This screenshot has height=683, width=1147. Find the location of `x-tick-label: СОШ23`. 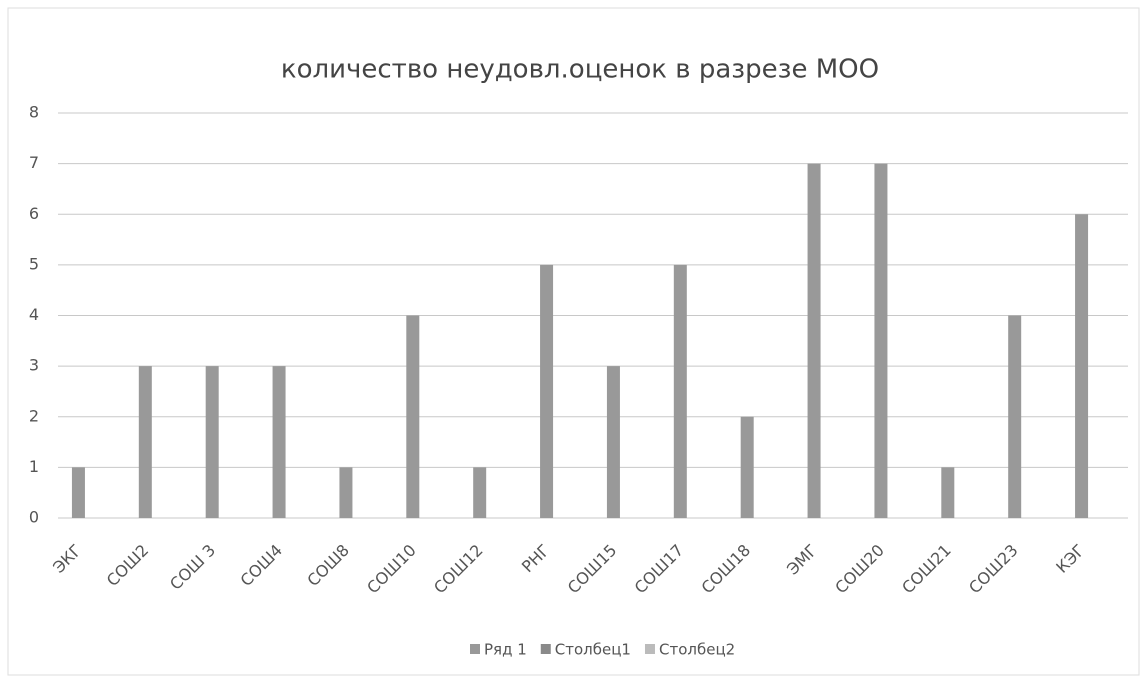

x-tick-label: СОШ23 is located at coordinates (993, 569).